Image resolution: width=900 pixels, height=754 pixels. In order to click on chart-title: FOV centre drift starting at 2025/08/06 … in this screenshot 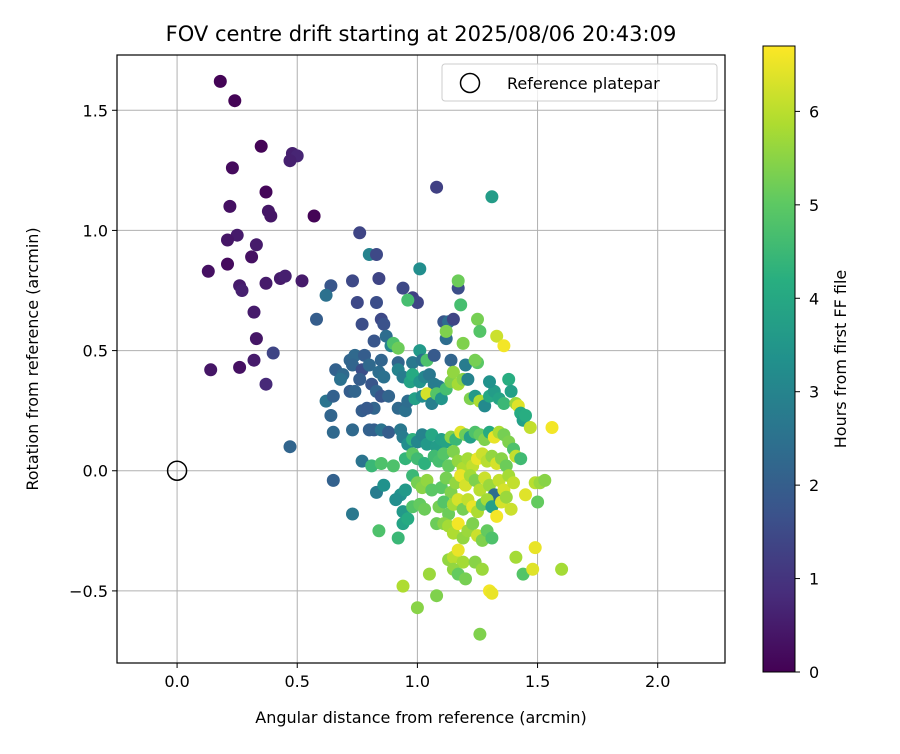, I will do `click(421, 34)`.